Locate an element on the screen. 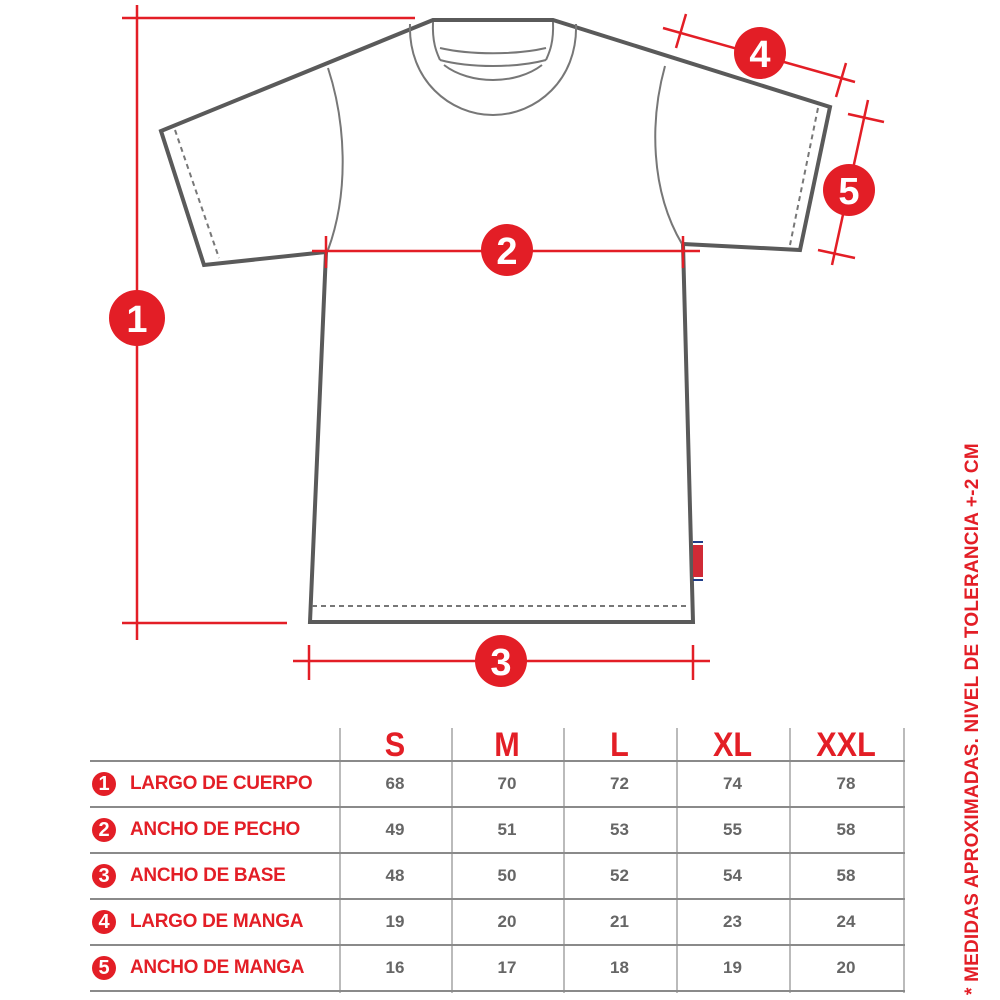 The width and height of the screenshot is (1000, 1000). marker-1: 1 is located at coordinates (137, 318).